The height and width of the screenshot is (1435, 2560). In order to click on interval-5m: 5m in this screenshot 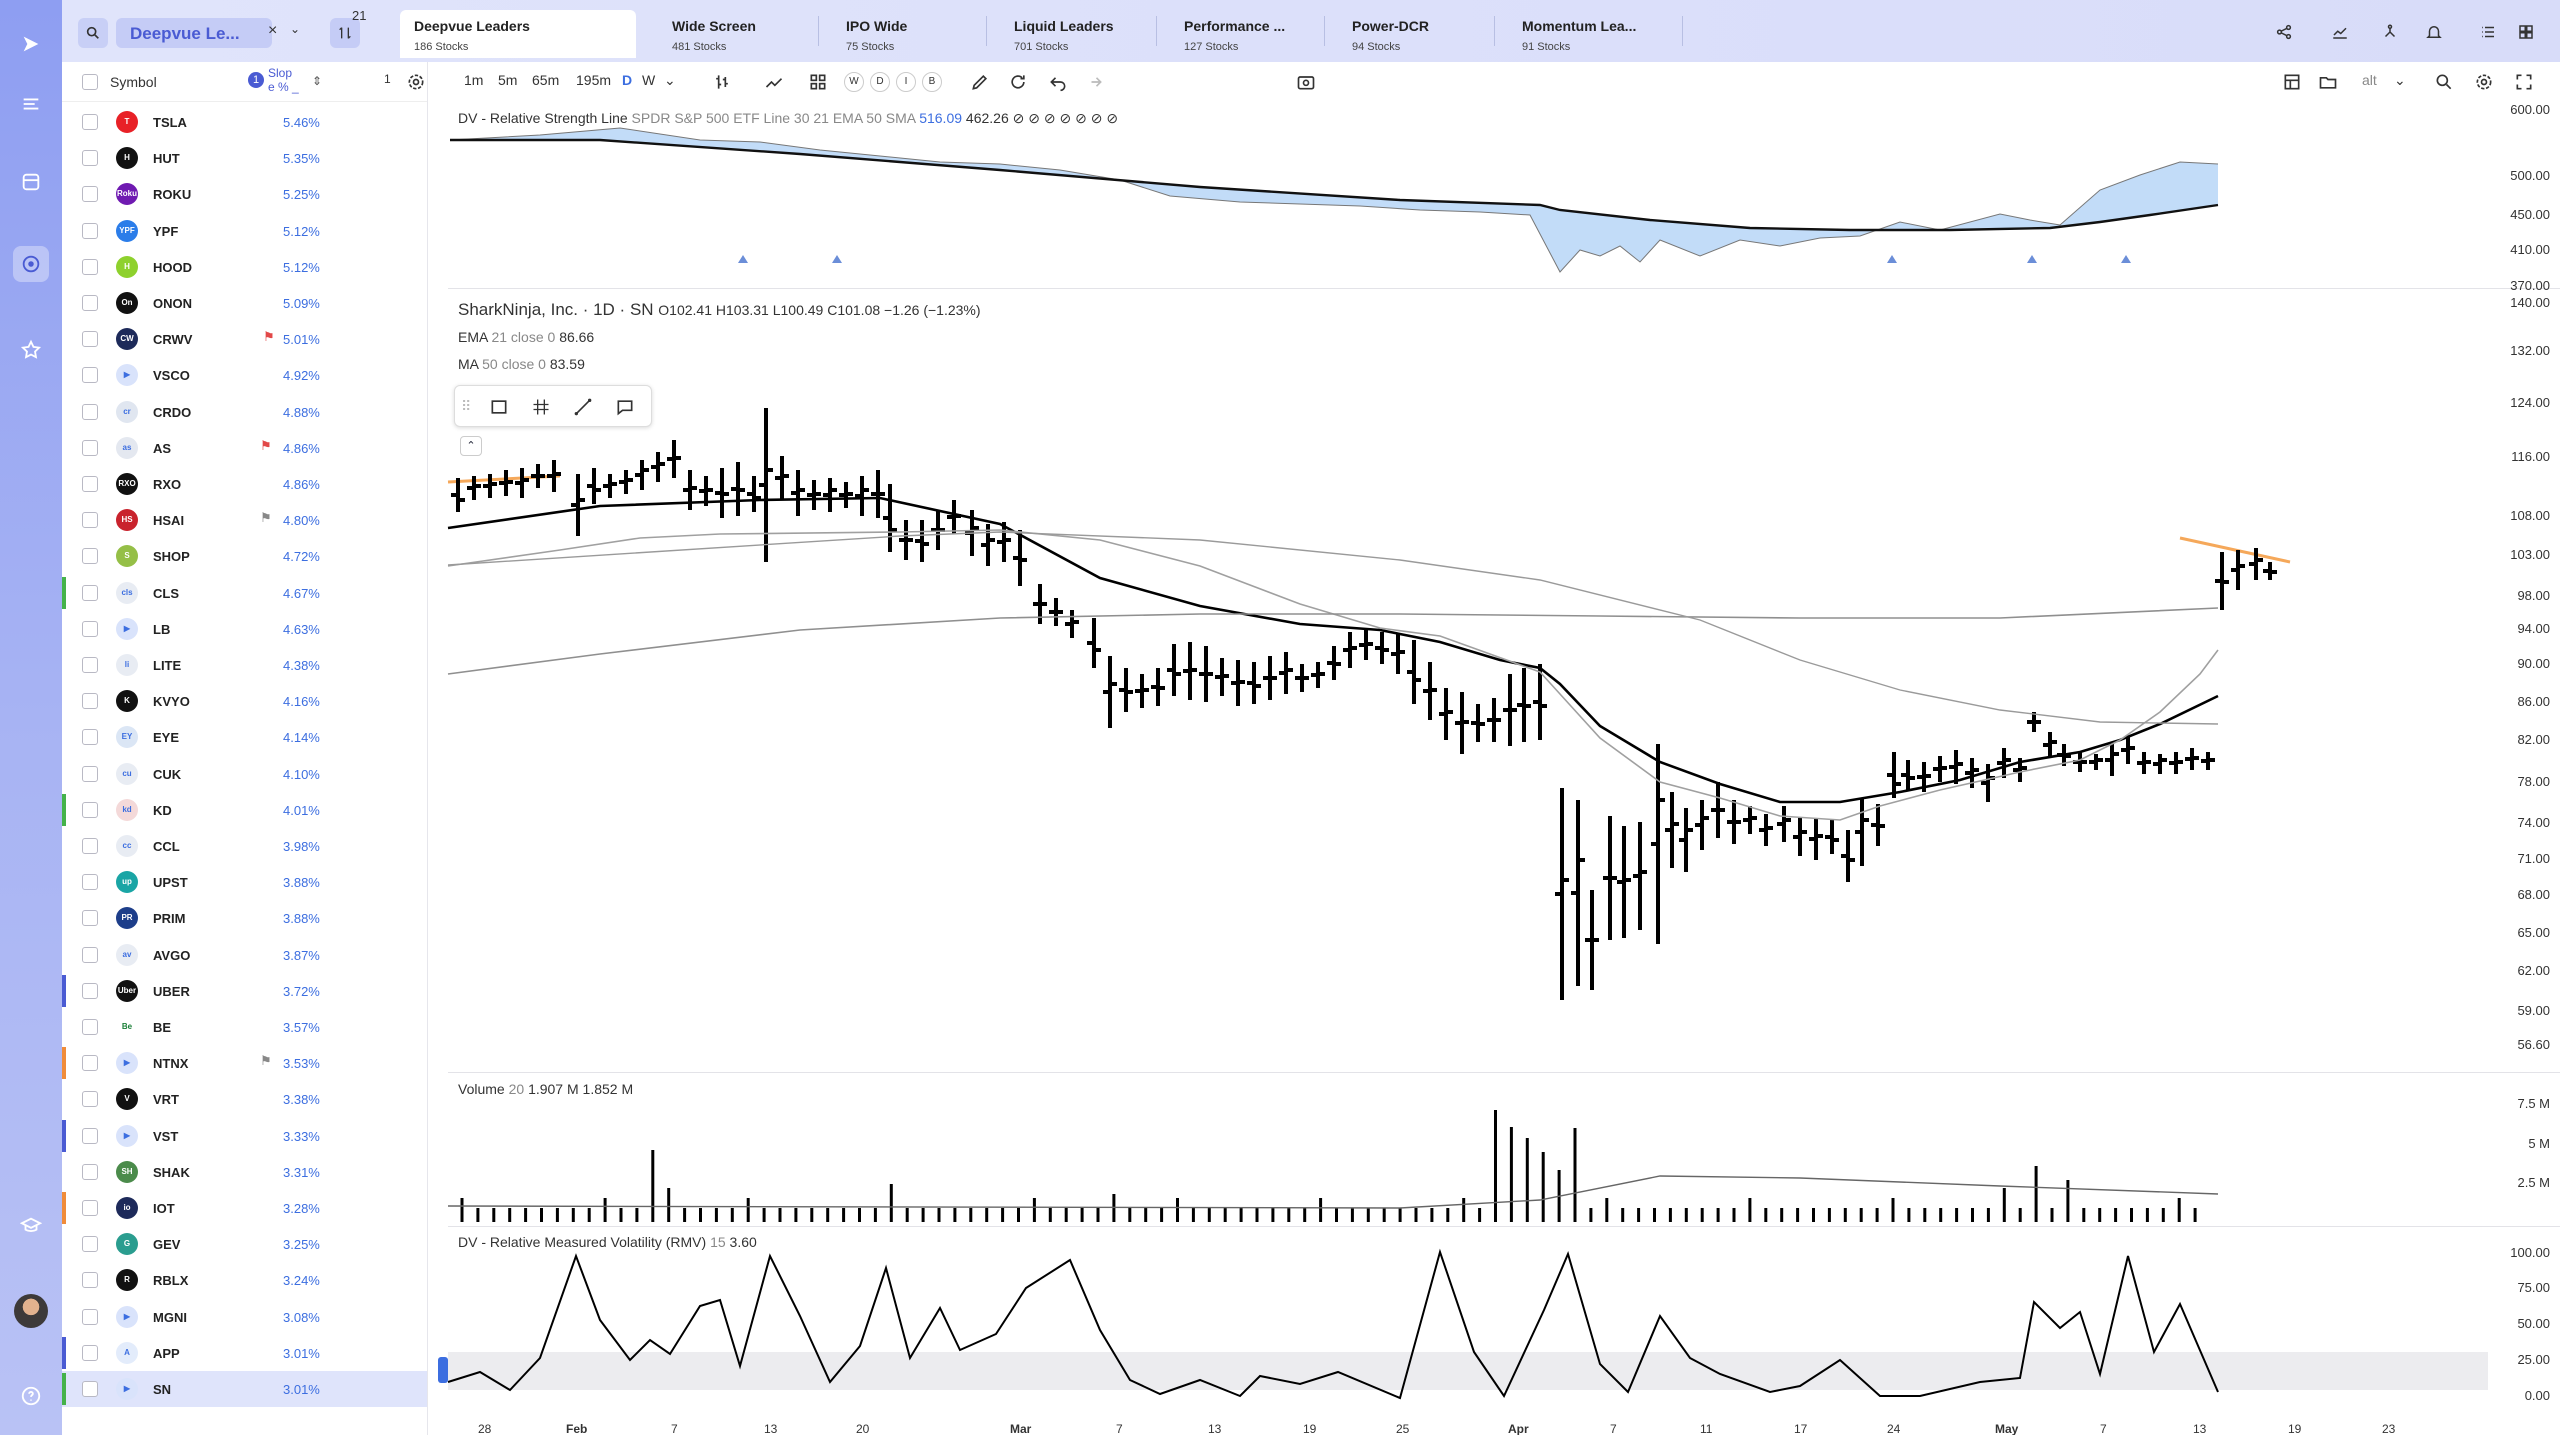, I will do `click(508, 80)`.